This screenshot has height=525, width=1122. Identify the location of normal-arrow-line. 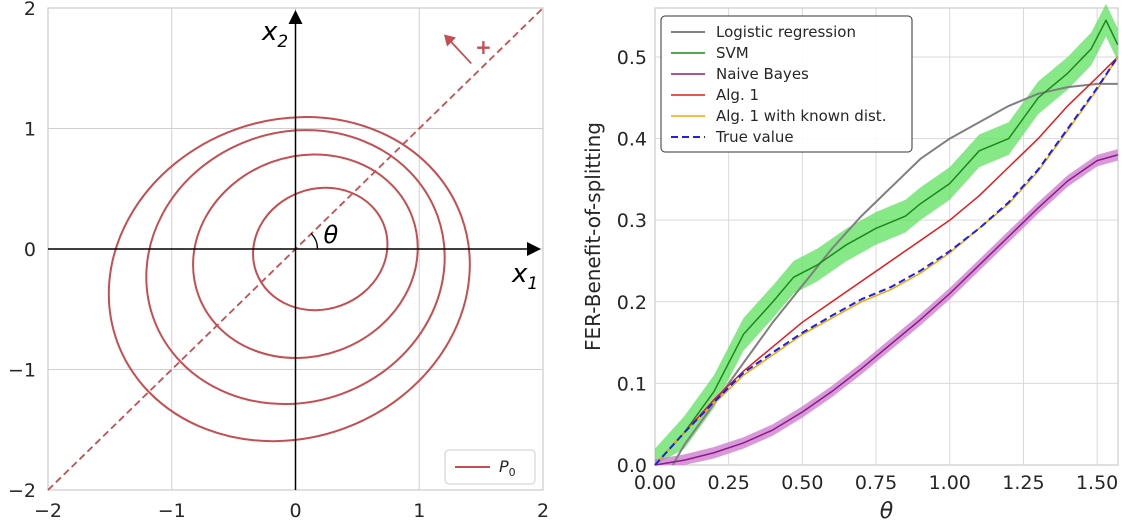
(459, 51).